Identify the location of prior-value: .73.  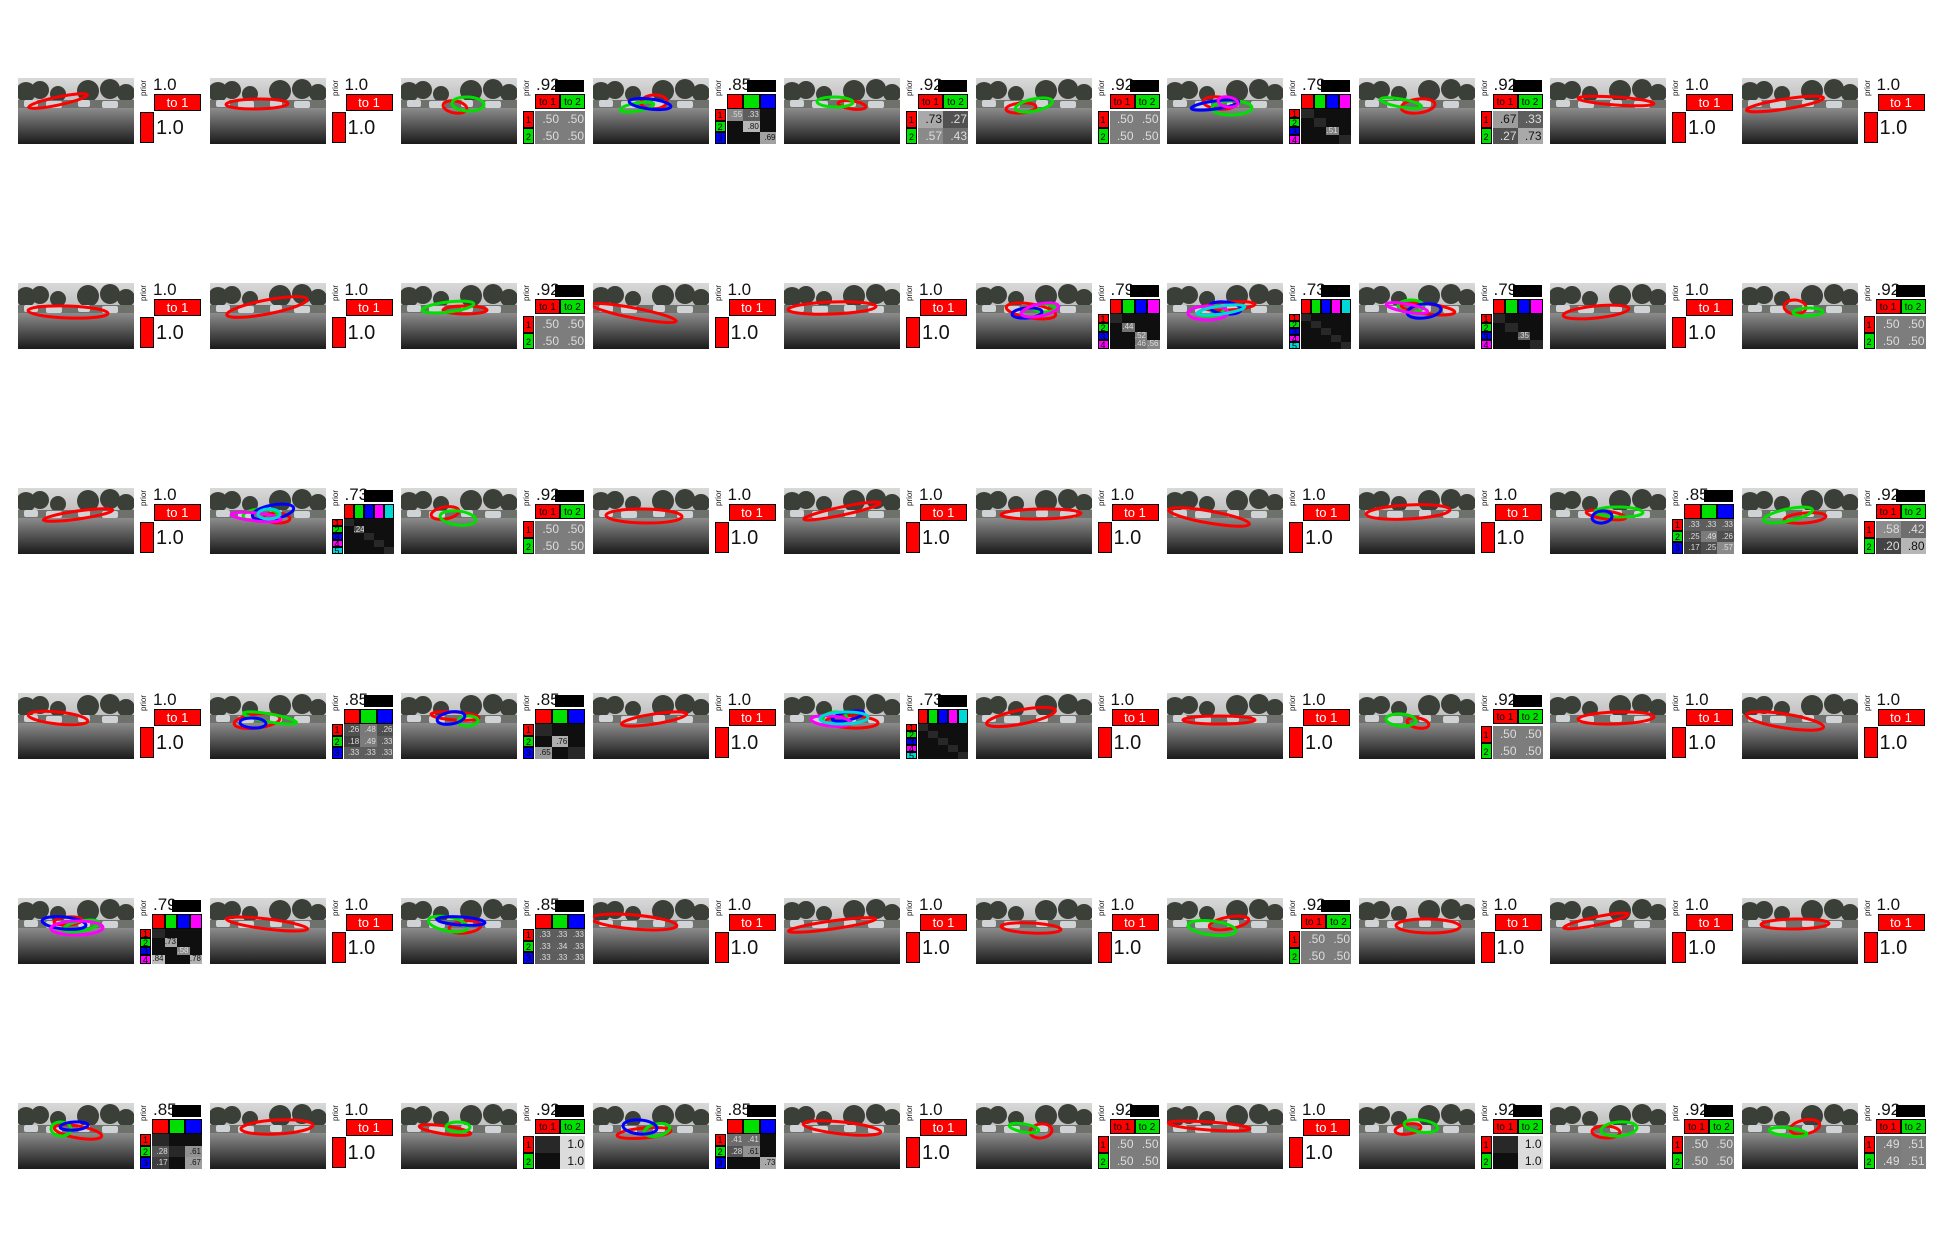
(931, 699).